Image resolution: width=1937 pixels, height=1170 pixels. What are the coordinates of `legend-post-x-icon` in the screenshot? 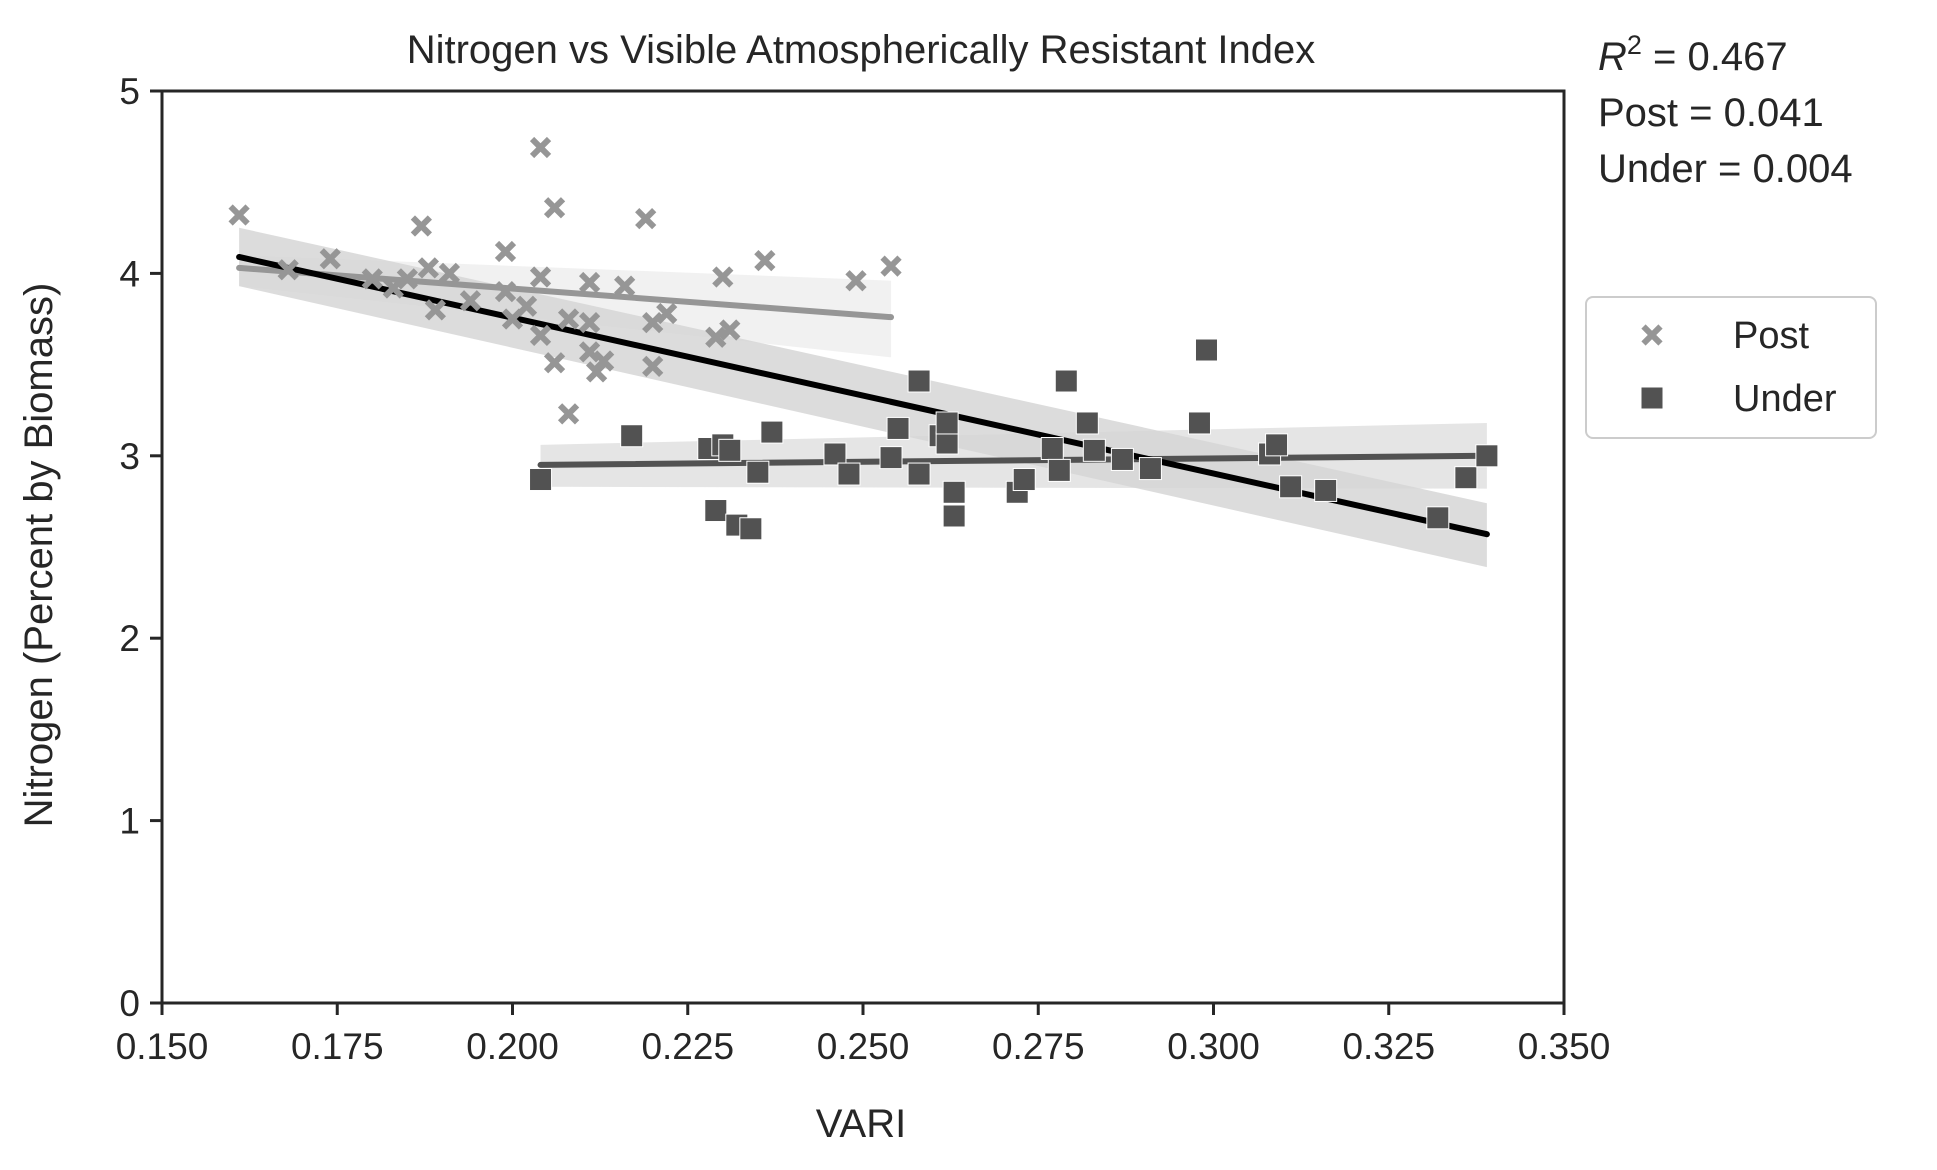 It's located at (1652, 335).